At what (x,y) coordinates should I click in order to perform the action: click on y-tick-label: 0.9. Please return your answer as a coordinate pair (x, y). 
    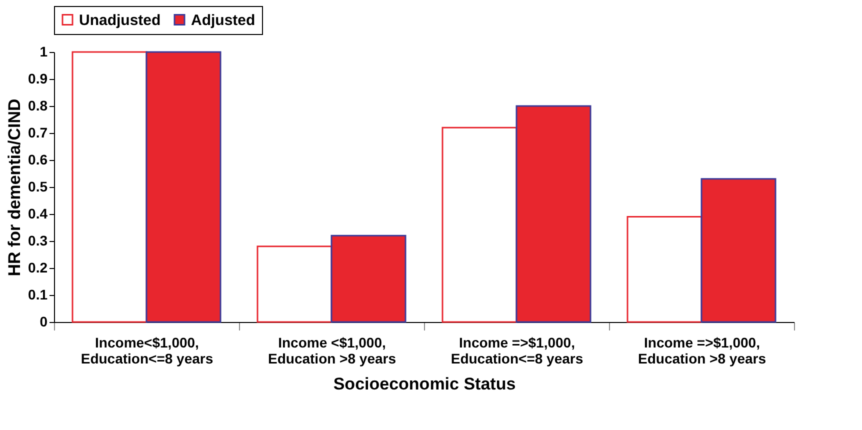
    Looking at the image, I should click on (38, 78).